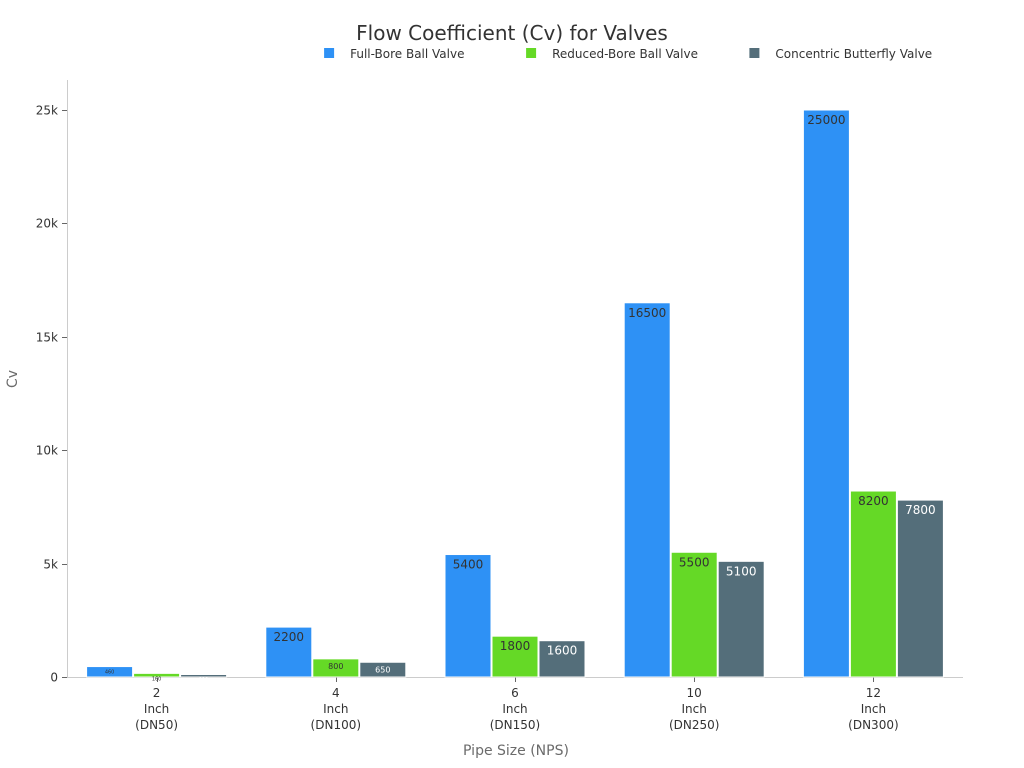 The image size is (1024, 768). What do you see at coordinates (516, 751) in the screenshot?
I see `x-axis-title: Pipe Size (NPS)` at bounding box center [516, 751].